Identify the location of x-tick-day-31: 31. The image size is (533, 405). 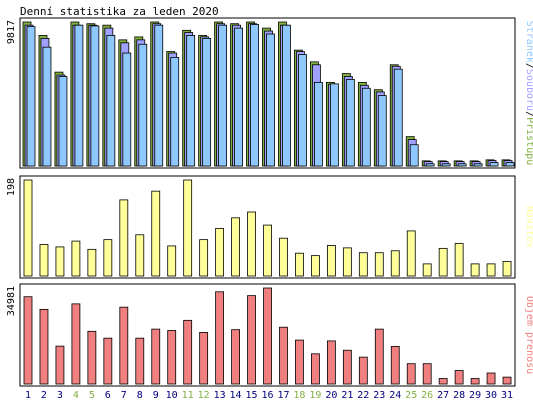
(507, 395).